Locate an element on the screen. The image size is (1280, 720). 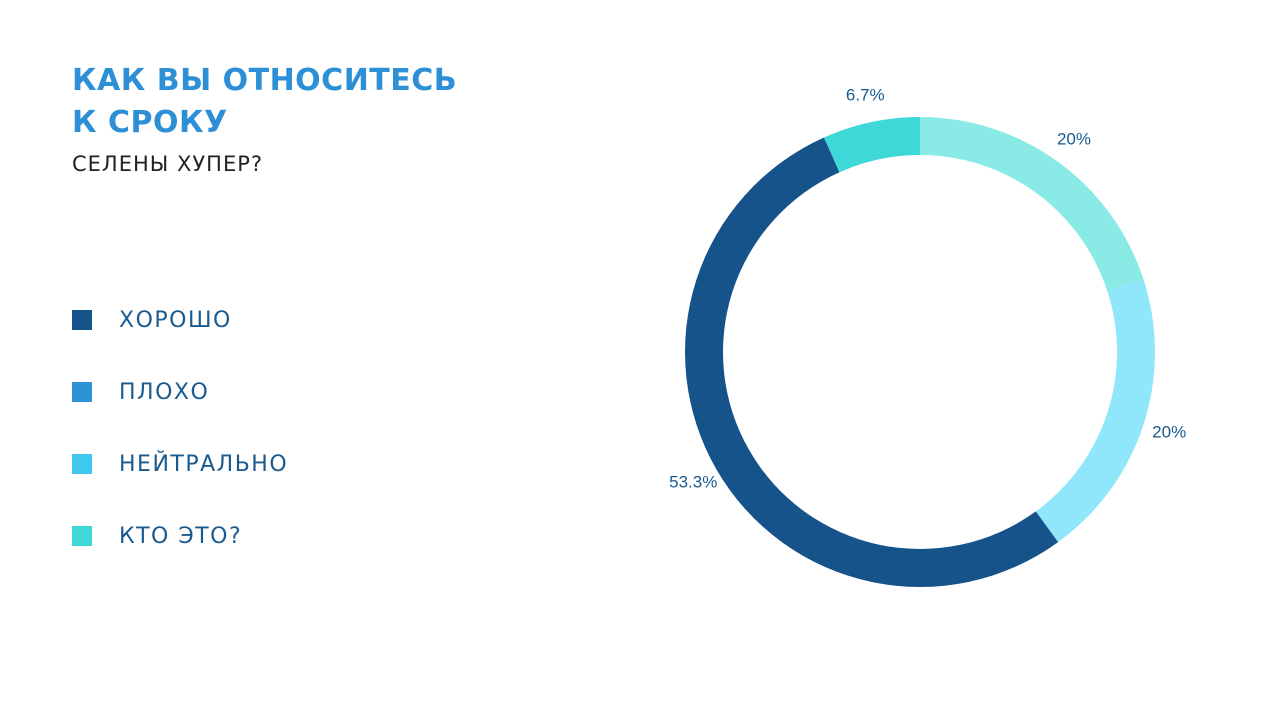
data-label: 53.3% is located at coordinates (693, 482).